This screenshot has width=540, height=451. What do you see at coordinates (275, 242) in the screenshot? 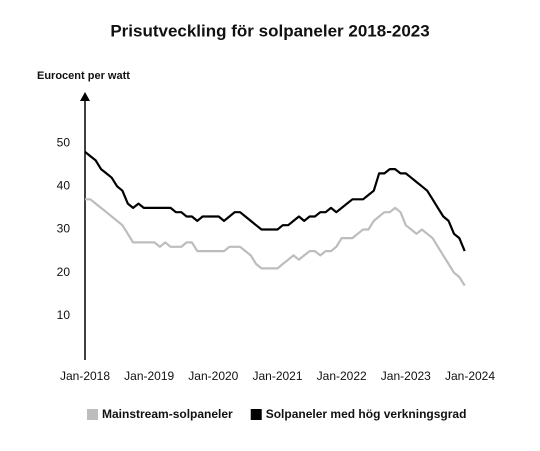
I see `line-series` at bounding box center [275, 242].